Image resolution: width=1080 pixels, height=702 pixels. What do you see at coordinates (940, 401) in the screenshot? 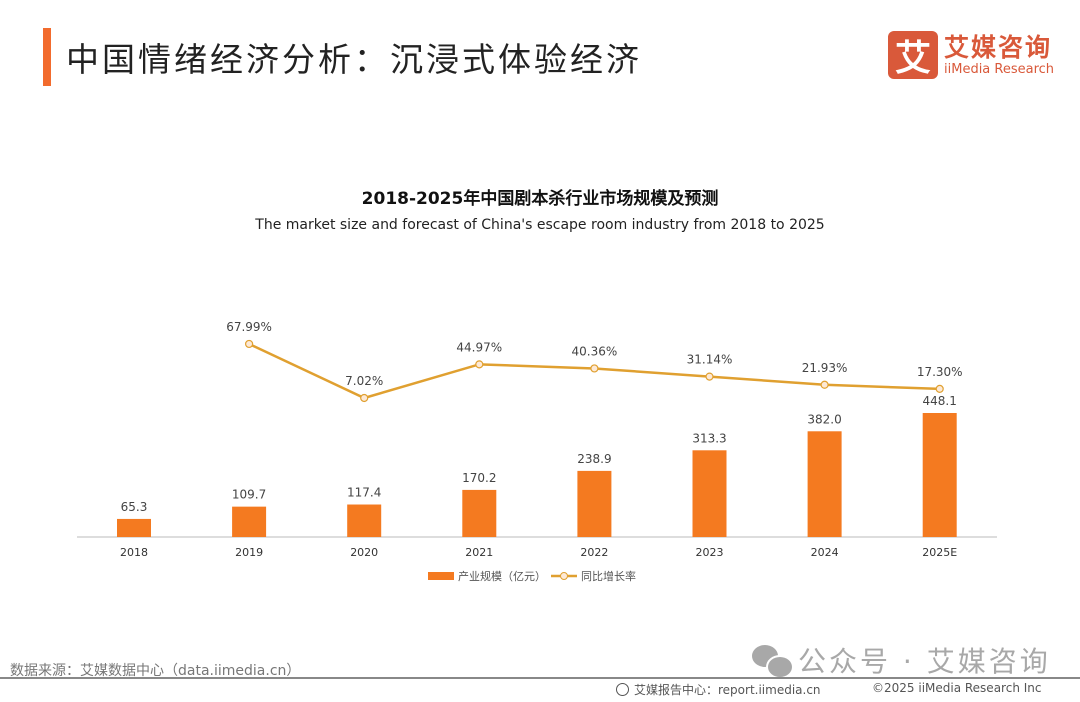
I see `bar-label: 448.1` at bounding box center [940, 401].